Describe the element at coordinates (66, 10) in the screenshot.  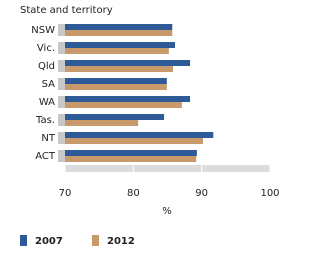
I see `y-axis-title: State and territory` at that location.